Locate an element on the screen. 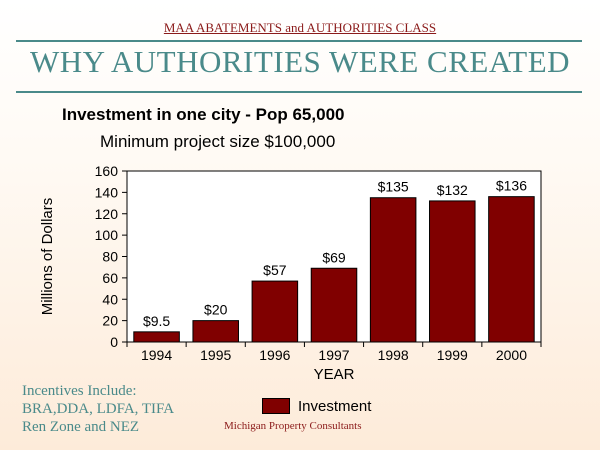 The height and width of the screenshot is (450, 600). y-tick-label: 140 is located at coordinates (107, 192).